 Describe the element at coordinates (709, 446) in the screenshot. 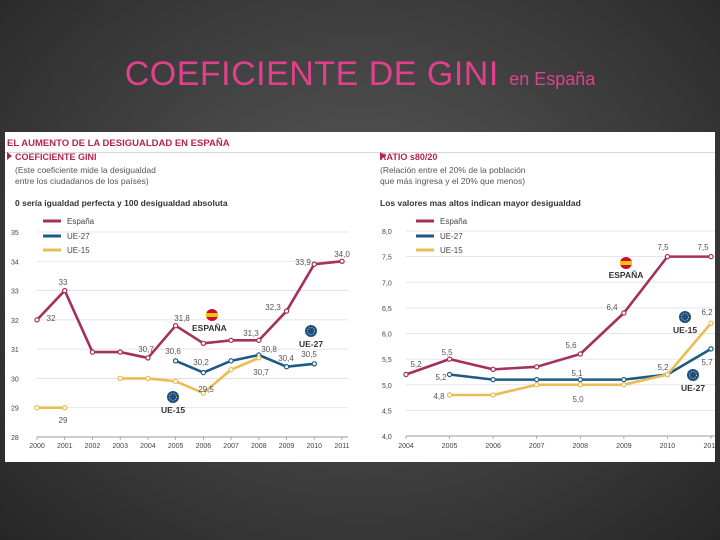

I see `ratio-x-tick-label: 2011` at that location.